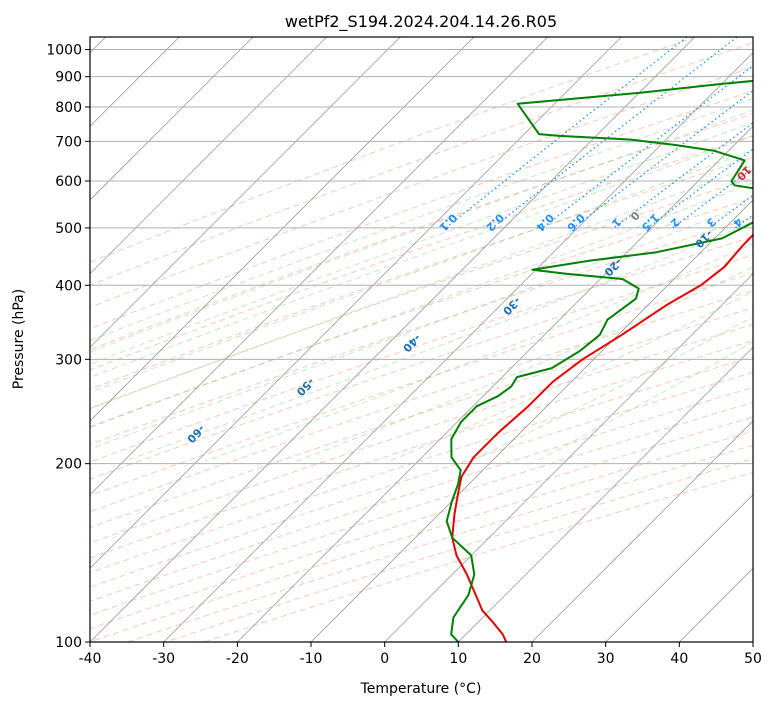 The height and width of the screenshot is (708, 775). What do you see at coordinates (19, 339) in the screenshot?
I see `y-axis-label: Pressure (hPa)` at bounding box center [19, 339].